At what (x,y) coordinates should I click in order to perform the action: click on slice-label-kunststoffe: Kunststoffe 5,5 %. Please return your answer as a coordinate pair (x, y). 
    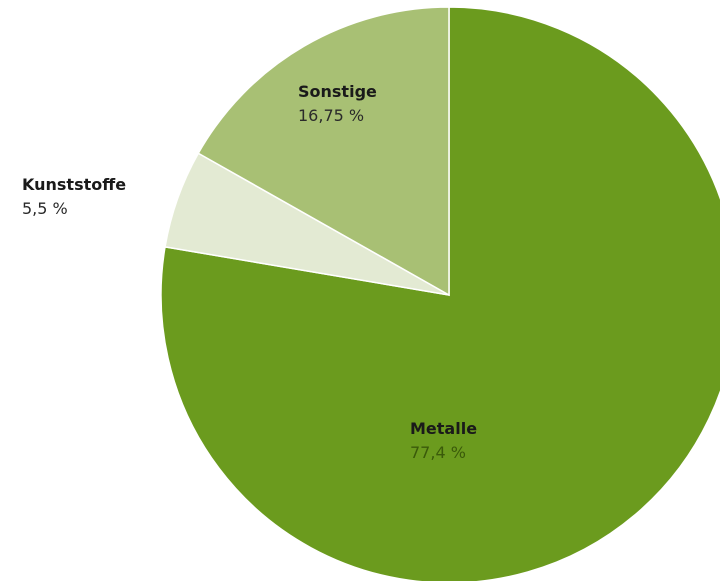
    Looking at the image, I should click on (74, 196).